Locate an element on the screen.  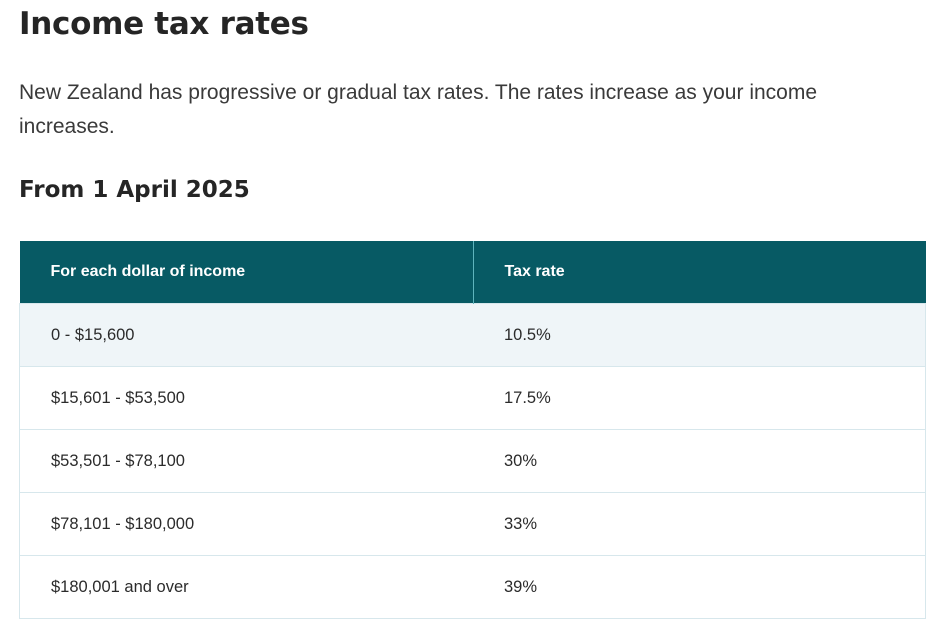
tax-rate-cell: 33% is located at coordinates (699, 524).